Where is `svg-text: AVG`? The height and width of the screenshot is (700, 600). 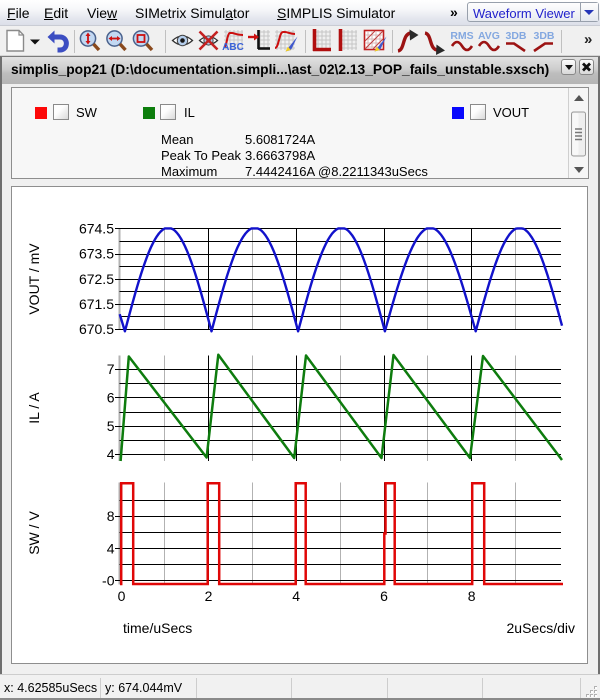
svg-text: AVG is located at coordinates (489, 36).